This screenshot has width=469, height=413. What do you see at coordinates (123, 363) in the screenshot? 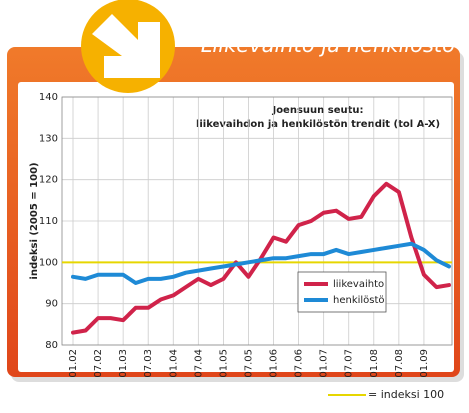
I see `x-tick-label: 01.03` at bounding box center [123, 363].